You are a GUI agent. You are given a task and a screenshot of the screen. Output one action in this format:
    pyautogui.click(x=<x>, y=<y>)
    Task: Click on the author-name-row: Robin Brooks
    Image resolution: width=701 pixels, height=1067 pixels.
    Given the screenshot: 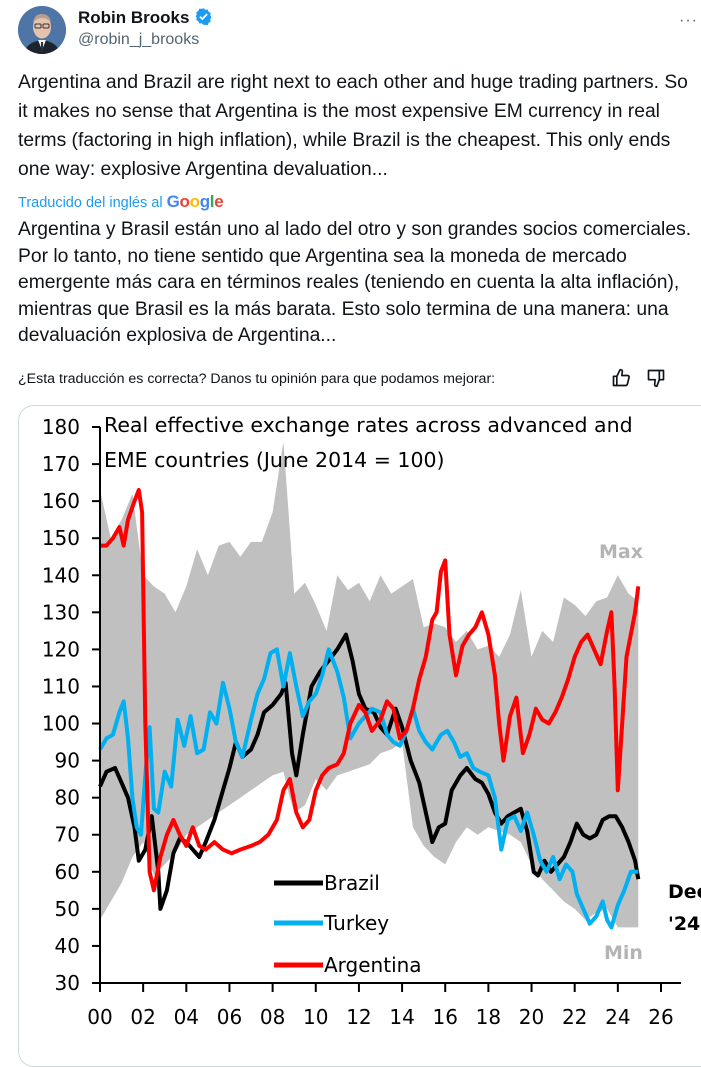 What is the action you would take?
    pyautogui.click(x=145, y=19)
    